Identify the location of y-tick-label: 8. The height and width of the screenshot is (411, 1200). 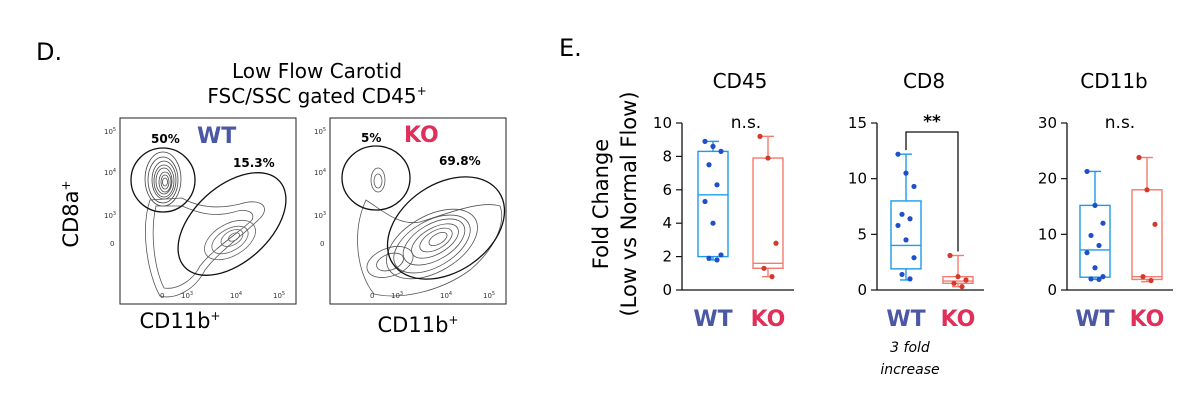
(667, 156).